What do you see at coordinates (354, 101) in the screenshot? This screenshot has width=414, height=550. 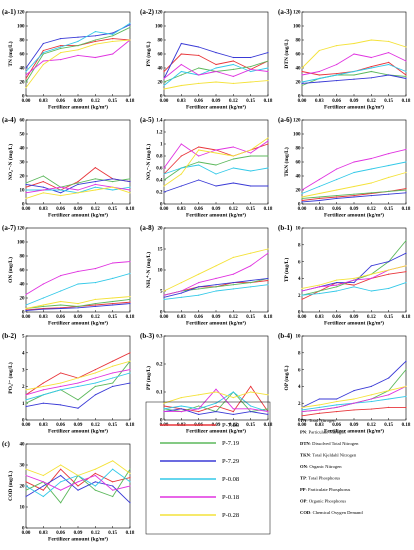 I see `x-tick-label: 0.09` at bounding box center [354, 101].